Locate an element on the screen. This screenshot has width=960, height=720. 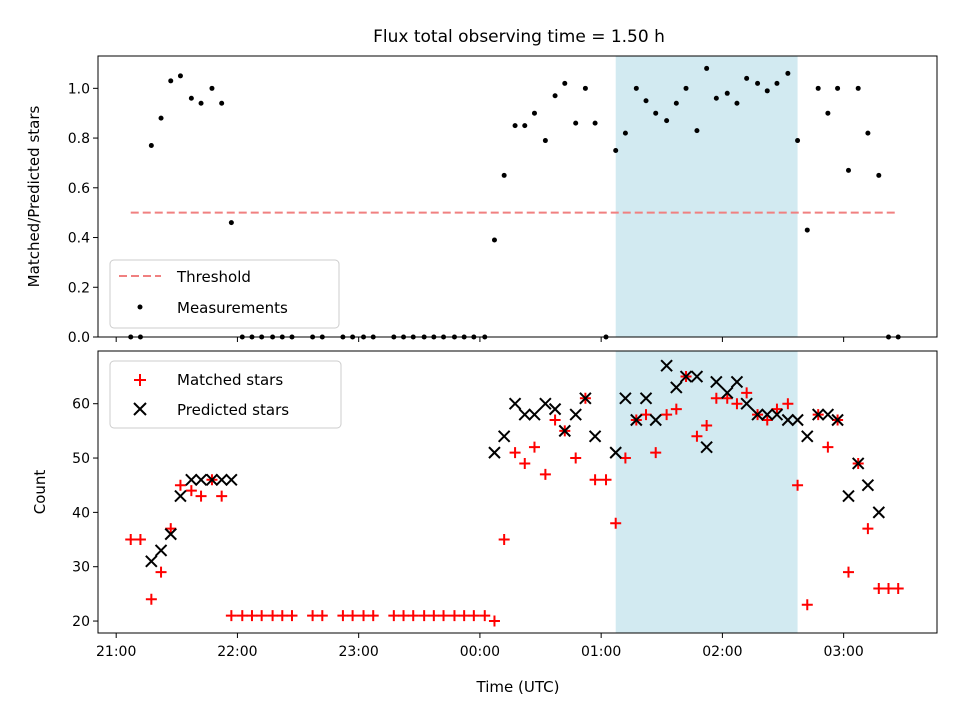
x-tick-label: 21:00 is located at coordinates (116, 652).